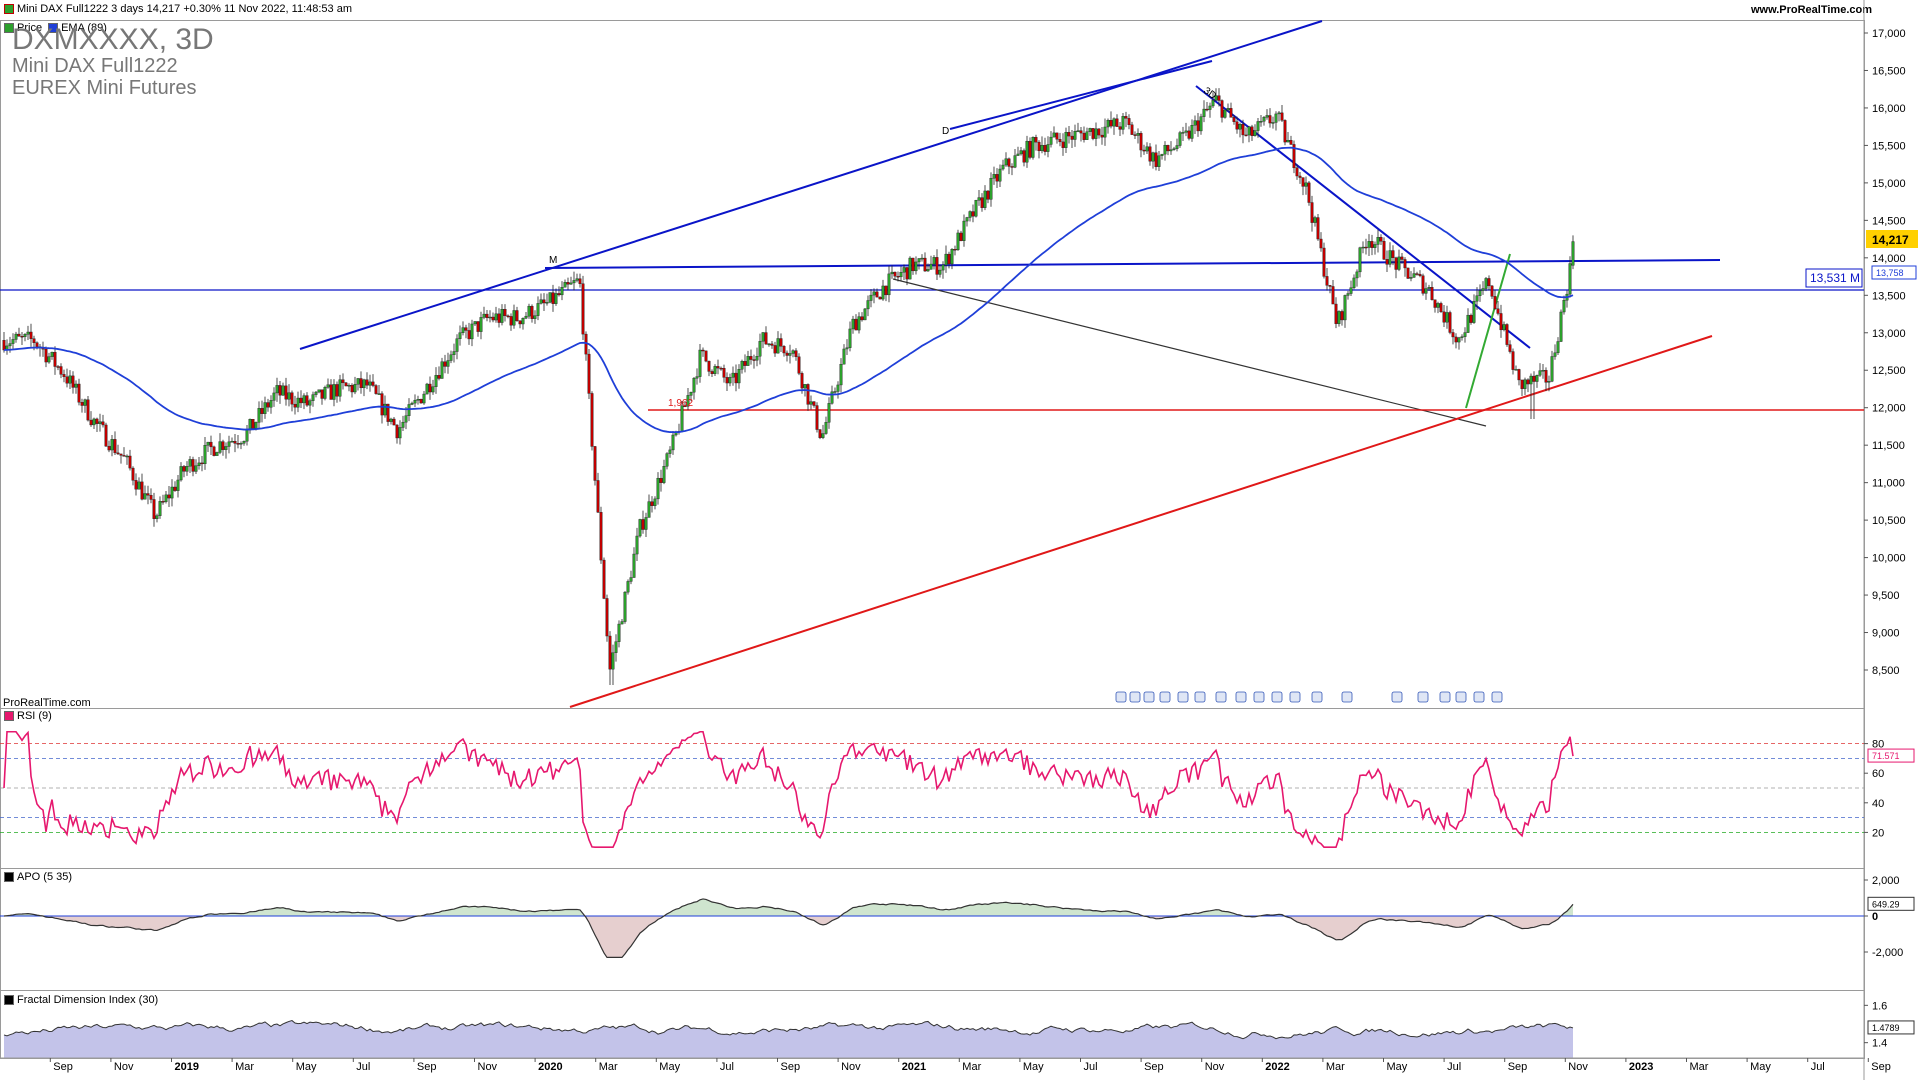 The width and height of the screenshot is (1920, 1080). What do you see at coordinates (113, 39) in the screenshot?
I see `watermark-symbol: DXMXXXX, 3D` at bounding box center [113, 39].